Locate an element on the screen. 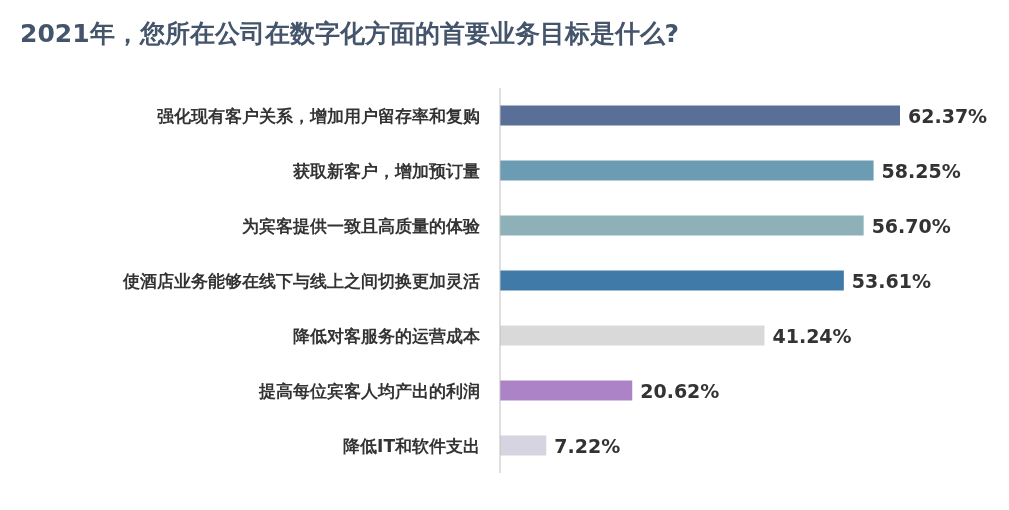 The height and width of the screenshot is (510, 1009). value-label: 7.22% is located at coordinates (587, 445).